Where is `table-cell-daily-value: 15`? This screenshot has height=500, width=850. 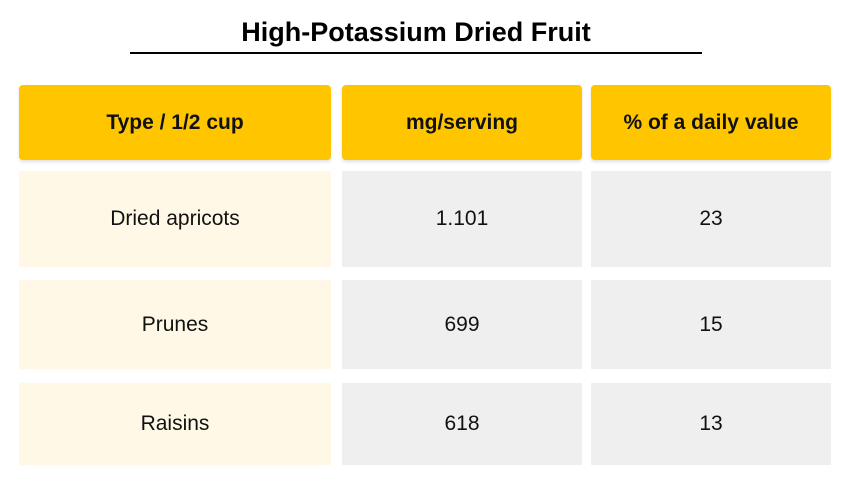 table-cell-daily-value: 15 is located at coordinates (711, 324).